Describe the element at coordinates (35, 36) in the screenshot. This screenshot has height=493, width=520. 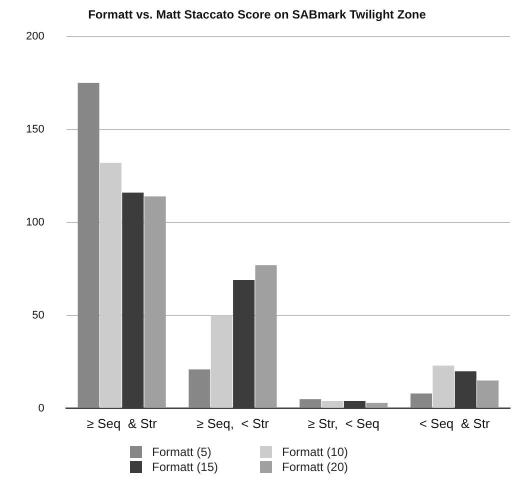
I see `y-tick-label: 200` at that location.